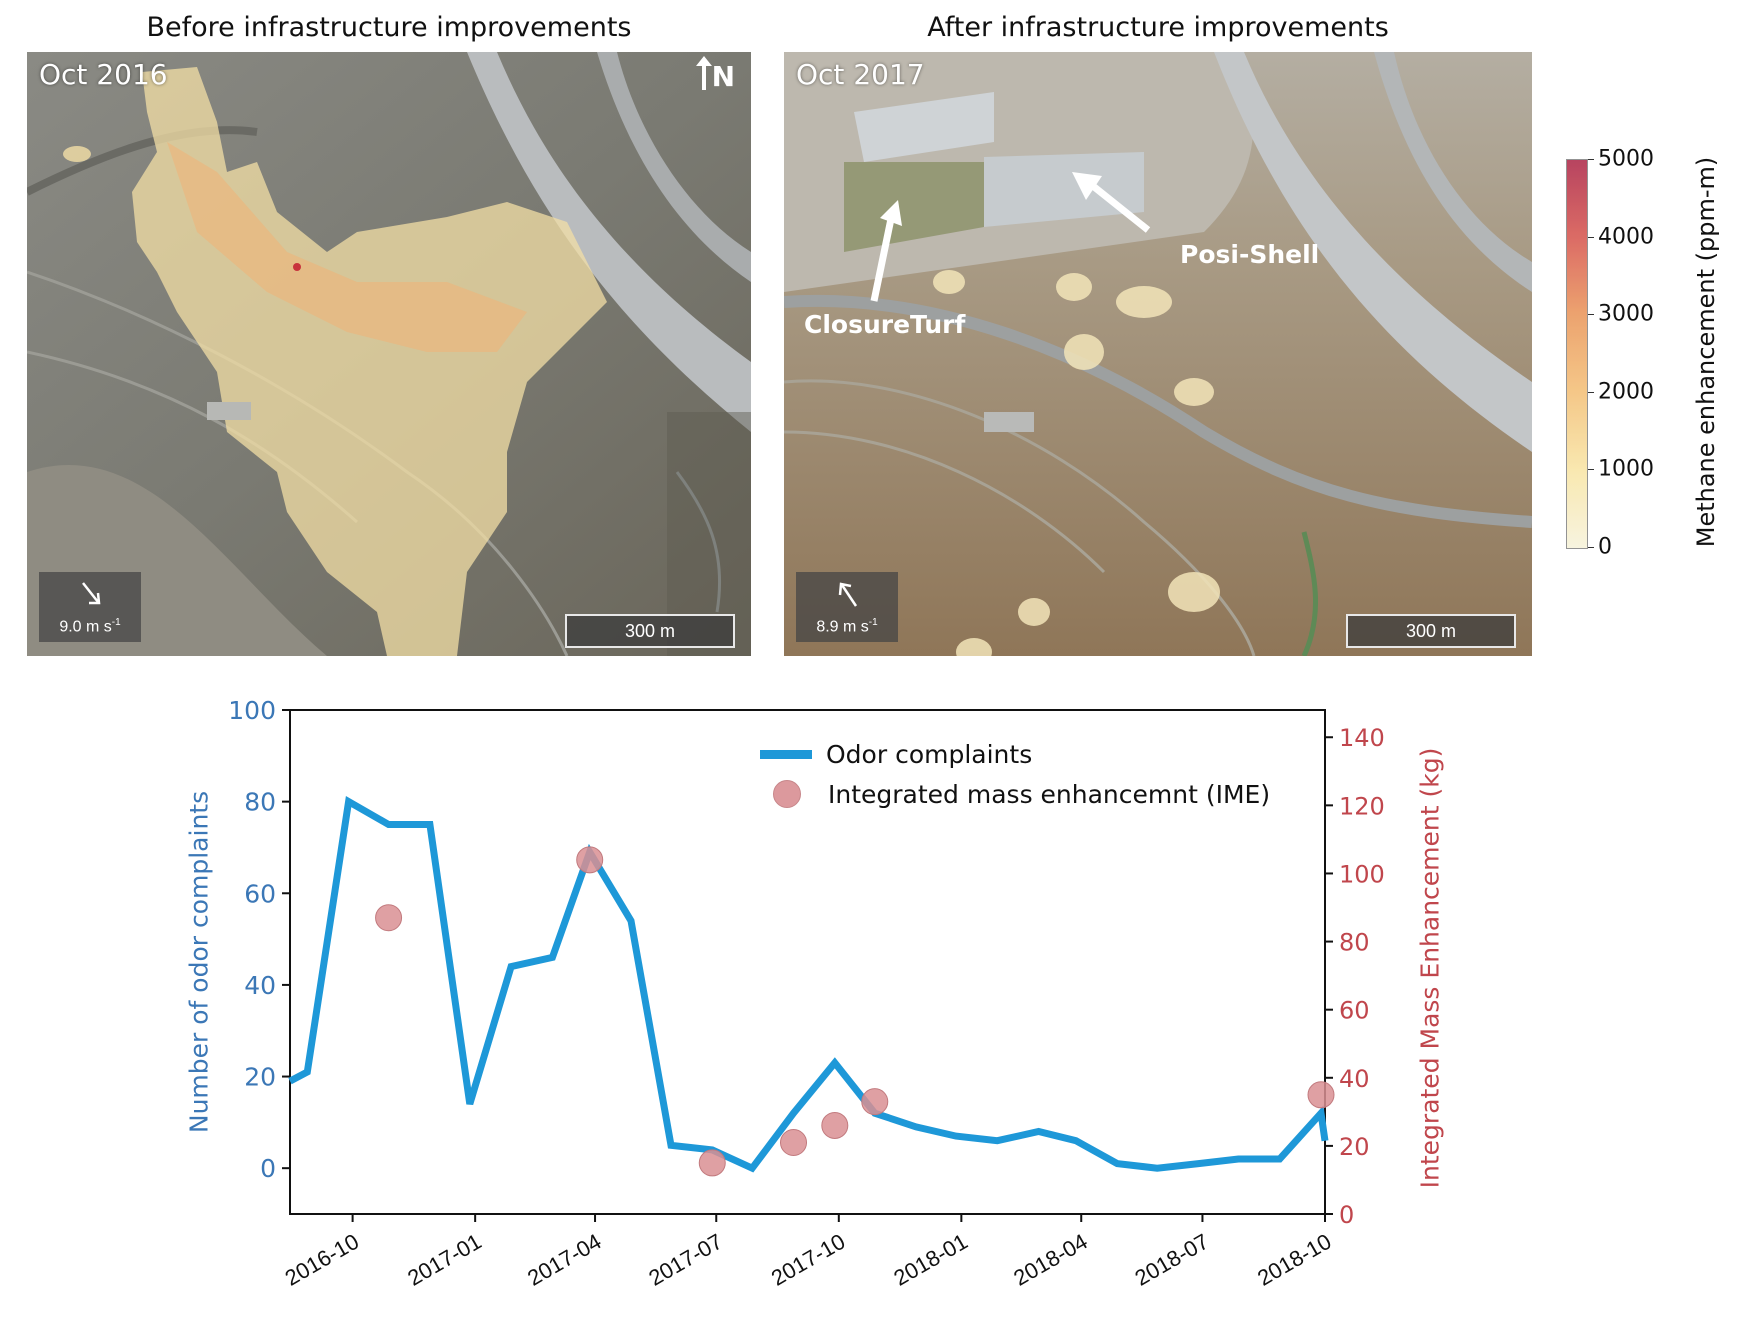 The height and width of the screenshot is (1322, 1746). What do you see at coordinates (1354, 1079) in the screenshot?
I see `y-right-tick-label: 40` at bounding box center [1354, 1079].